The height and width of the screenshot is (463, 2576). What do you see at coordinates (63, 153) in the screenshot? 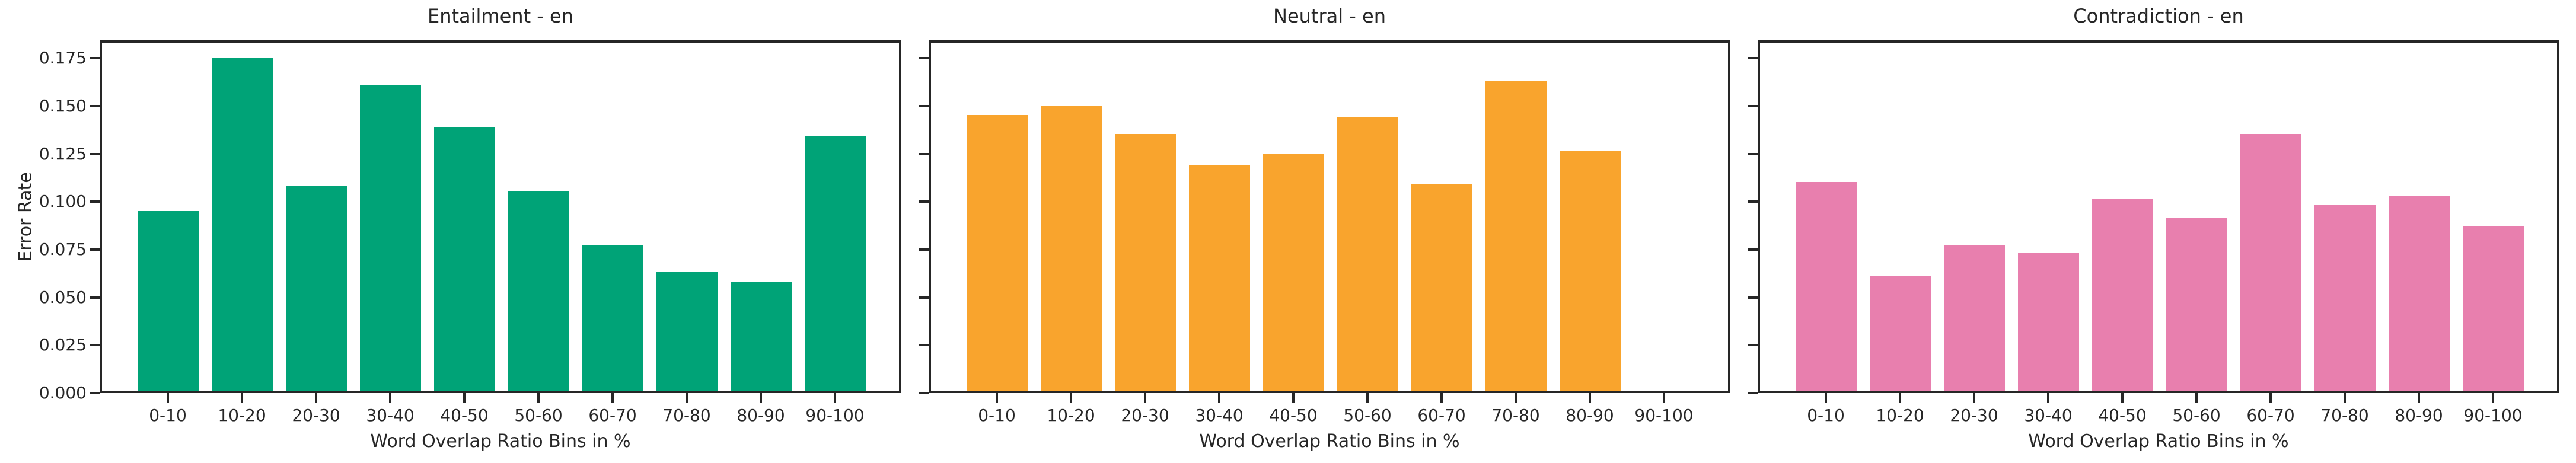
I see `y-tick-label: 0.125` at bounding box center [63, 153].